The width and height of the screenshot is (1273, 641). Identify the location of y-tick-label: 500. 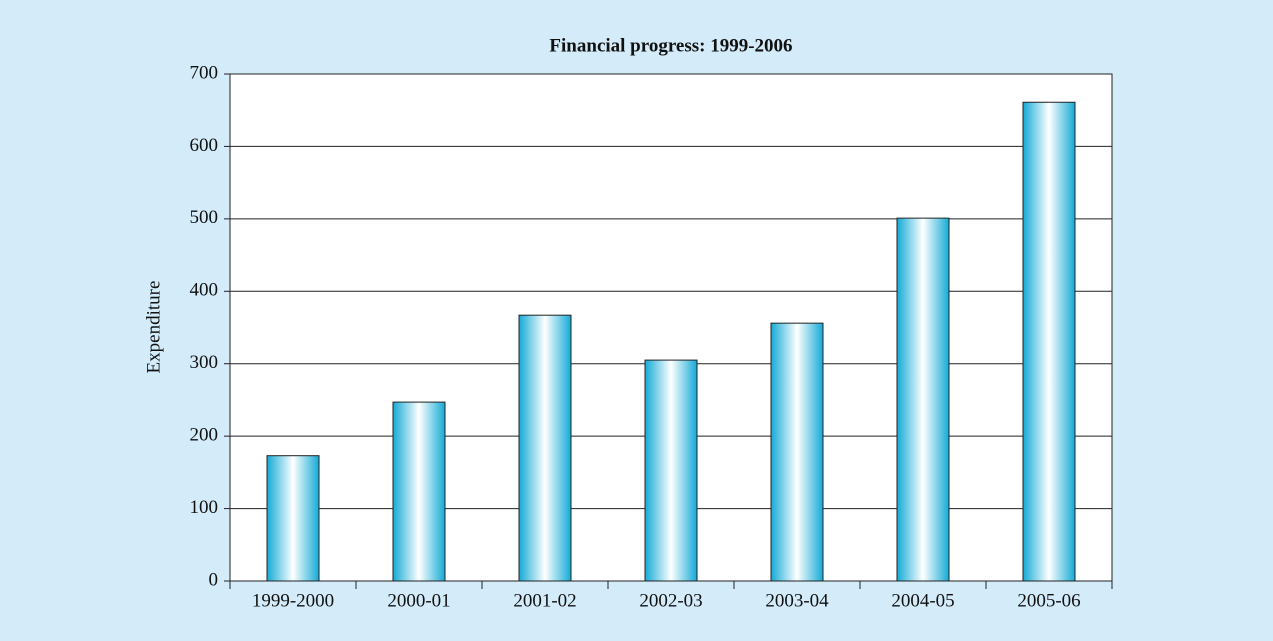
(204, 217).